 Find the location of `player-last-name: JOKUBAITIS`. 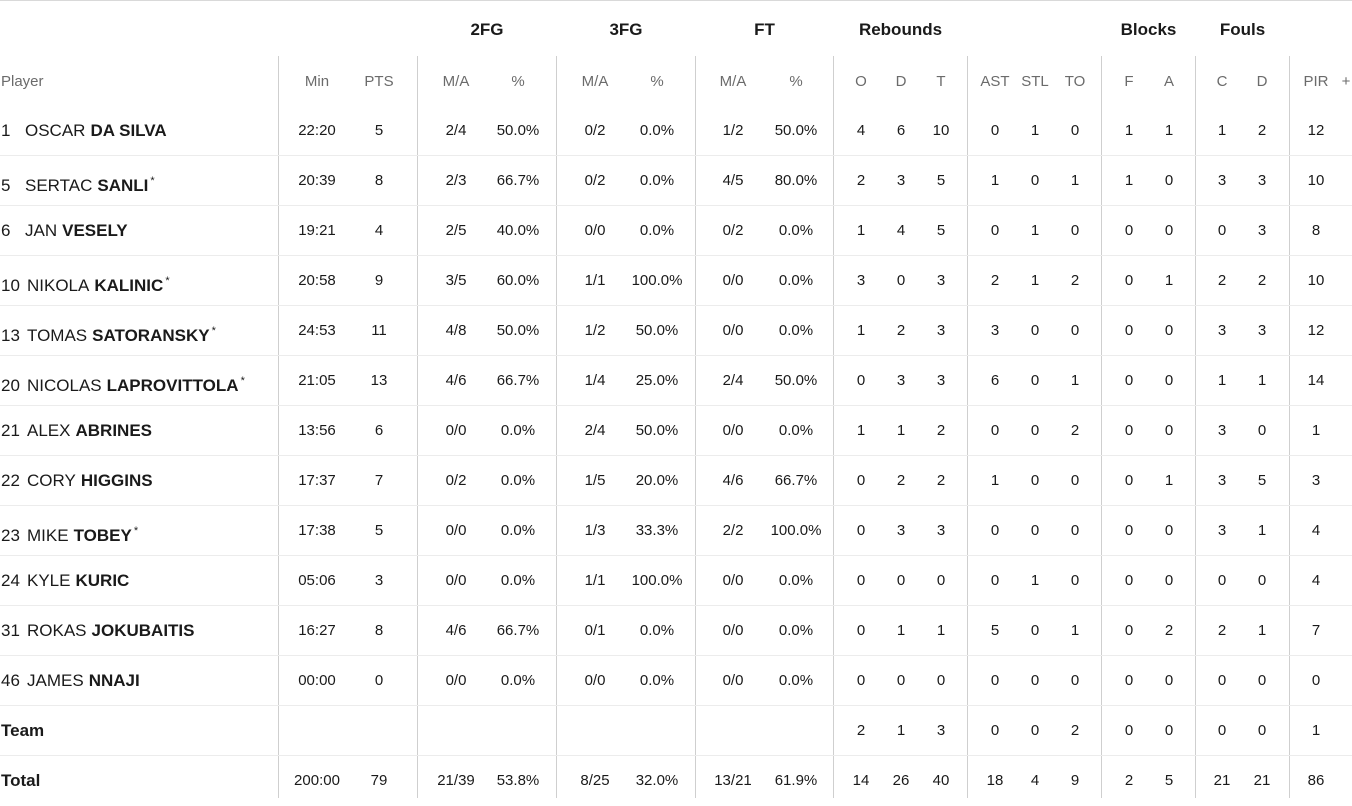

player-last-name: JOKUBAITIS is located at coordinates (143, 630).